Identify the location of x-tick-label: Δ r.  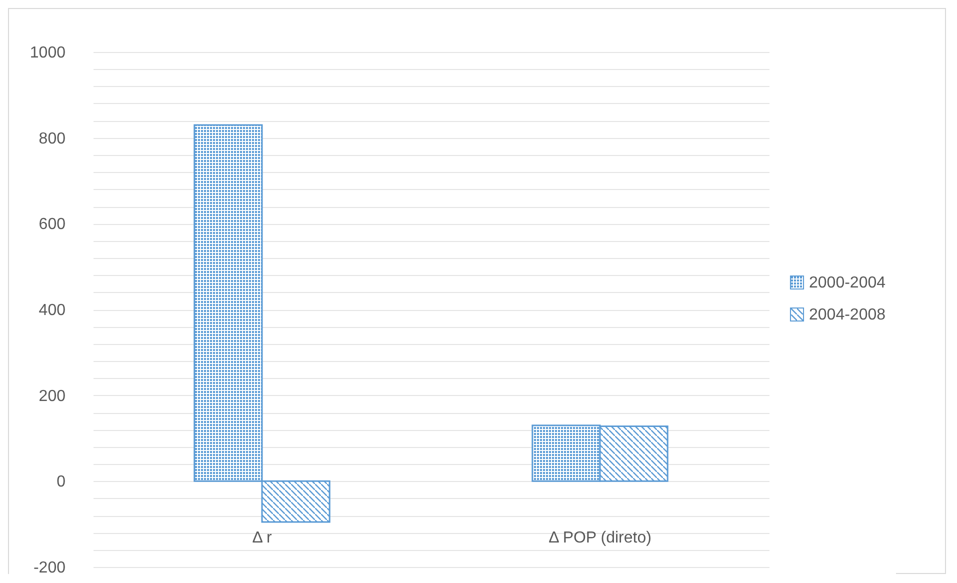
(262, 538).